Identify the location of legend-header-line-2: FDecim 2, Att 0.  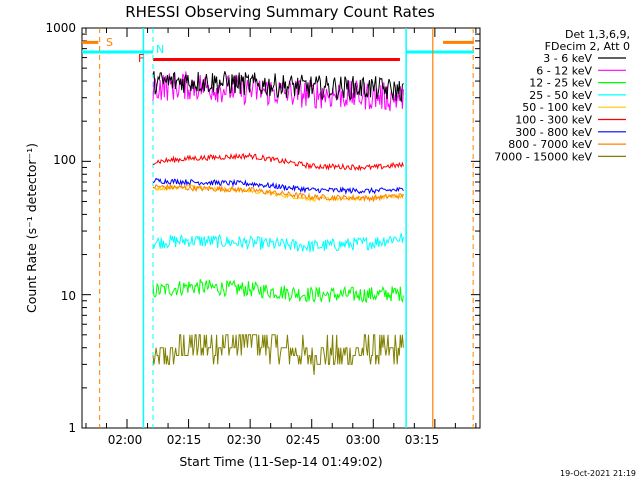
(587, 46).